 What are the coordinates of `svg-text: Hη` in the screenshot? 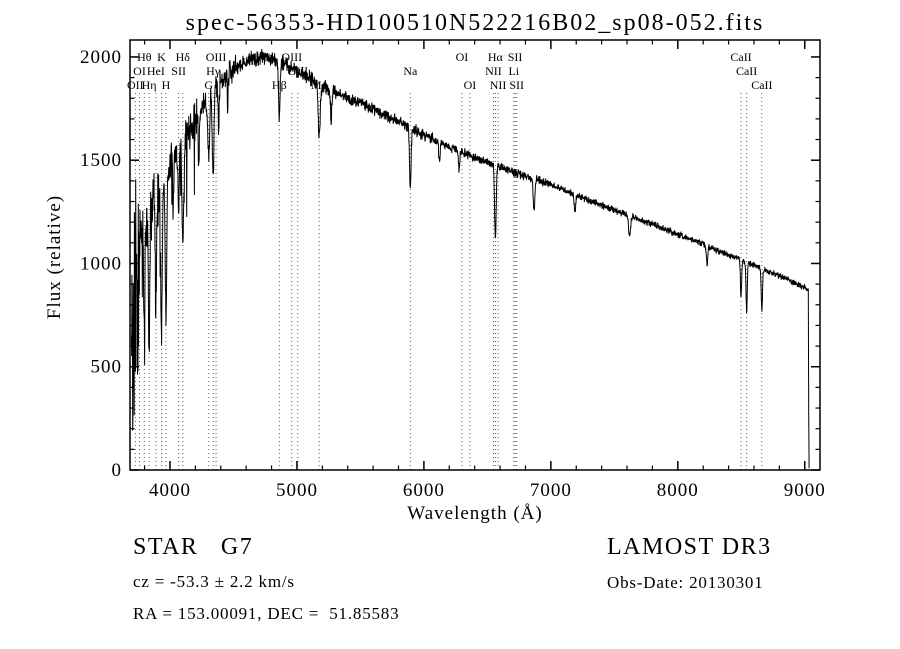 It's located at (149, 85).